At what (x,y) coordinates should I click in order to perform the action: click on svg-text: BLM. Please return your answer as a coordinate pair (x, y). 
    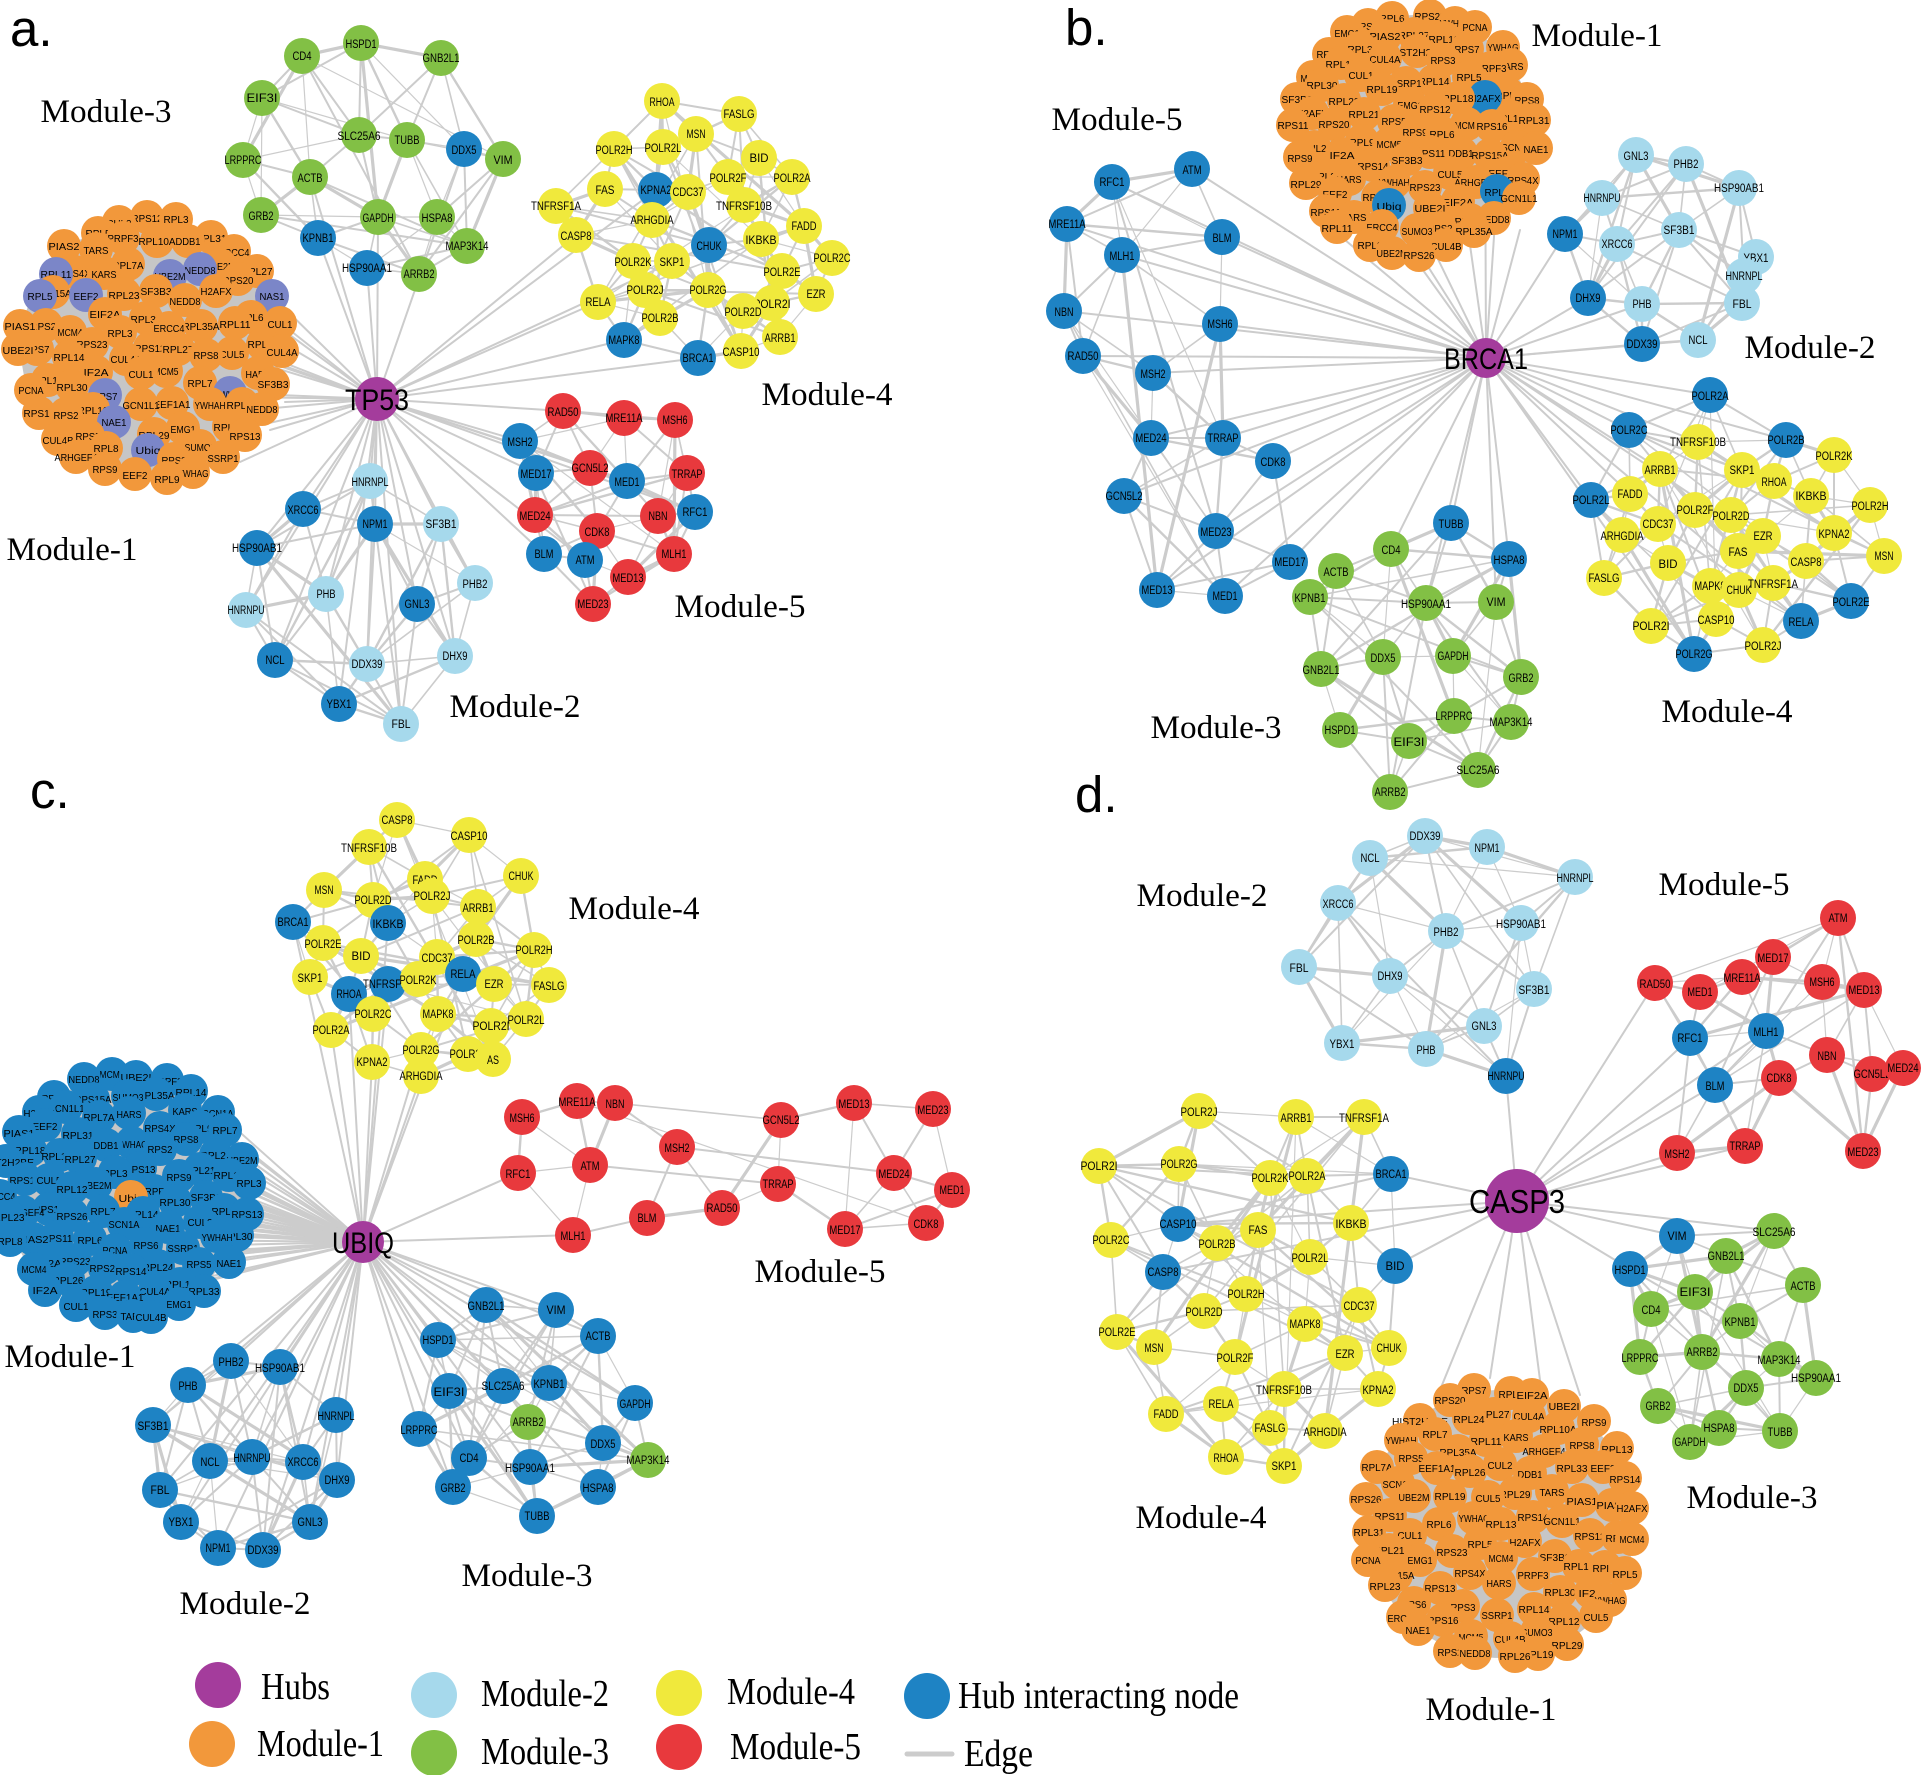
    Looking at the image, I should click on (647, 1219).